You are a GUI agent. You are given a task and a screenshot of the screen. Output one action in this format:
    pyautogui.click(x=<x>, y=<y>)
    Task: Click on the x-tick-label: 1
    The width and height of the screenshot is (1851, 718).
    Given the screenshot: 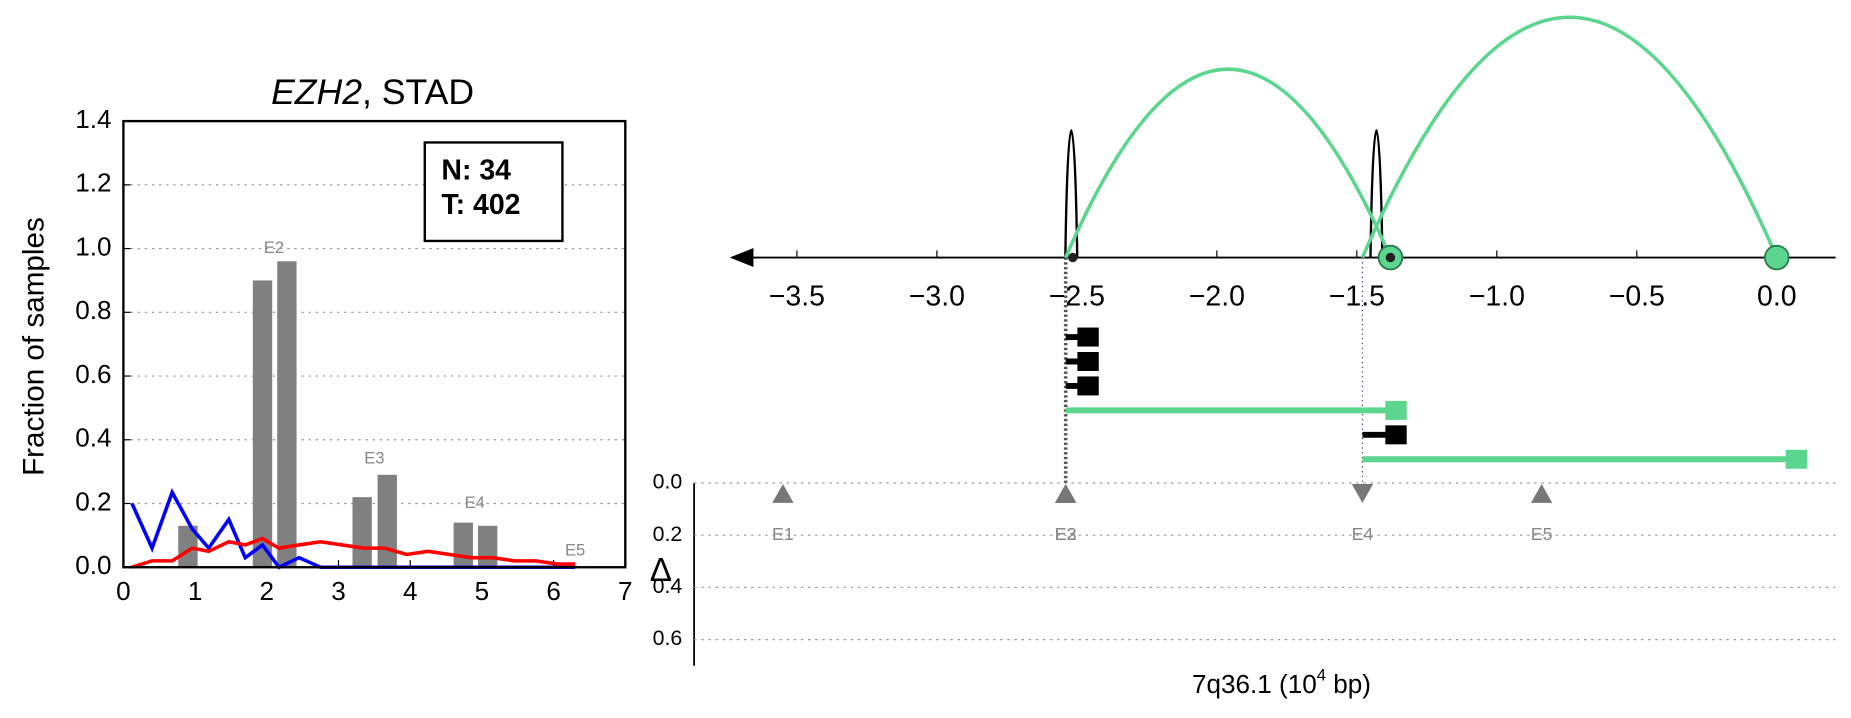 What is the action you would take?
    pyautogui.click(x=195, y=591)
    